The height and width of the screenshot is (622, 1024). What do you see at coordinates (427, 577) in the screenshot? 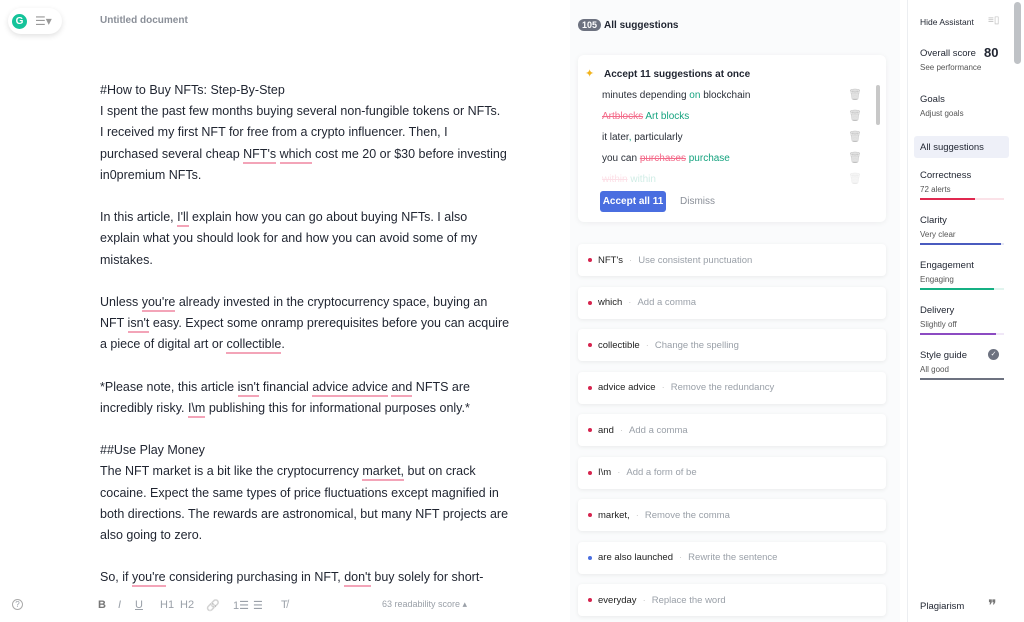
I see `text-segment: buy solely for short-` at bounding box center [427, 577].